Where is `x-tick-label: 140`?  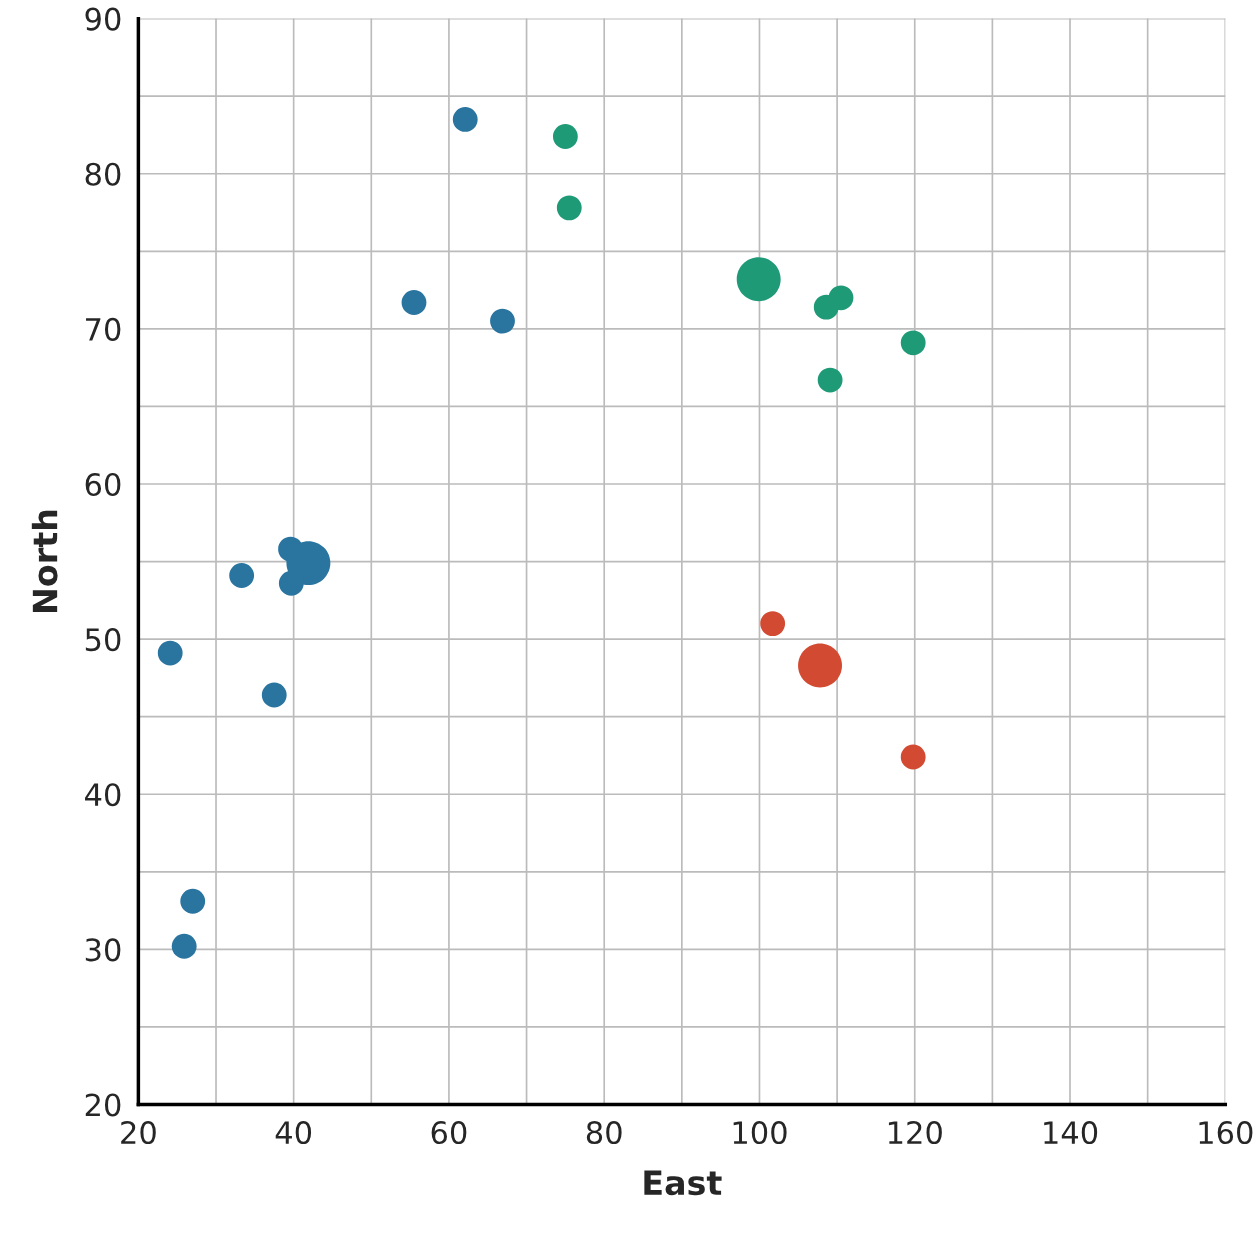 x-tick-label: 140 is located at coordinates (1071, 1133).